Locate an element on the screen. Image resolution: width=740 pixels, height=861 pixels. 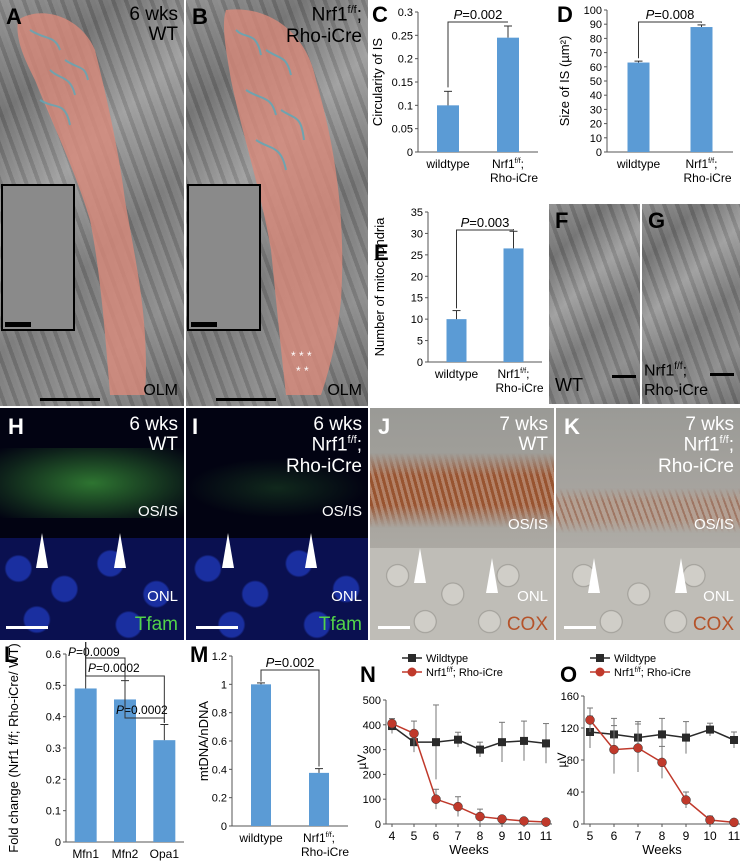
y-axis-title: Circularity of IS is located at coordinates (377, 82).